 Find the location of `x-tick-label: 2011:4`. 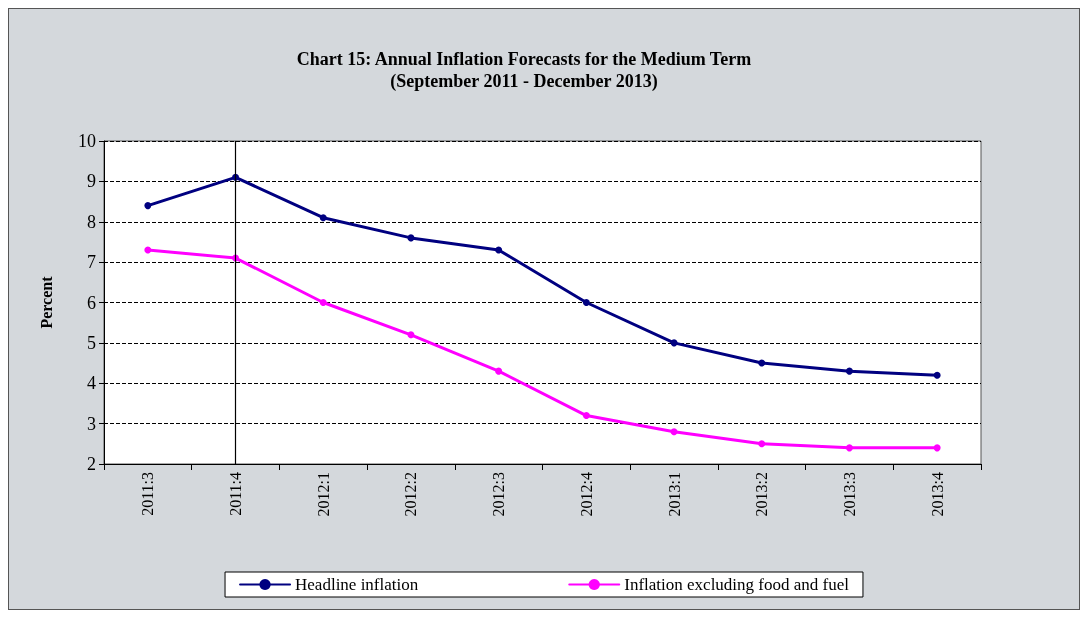

x-tick-label: 2011:4 is located at coordinates (236, 494).